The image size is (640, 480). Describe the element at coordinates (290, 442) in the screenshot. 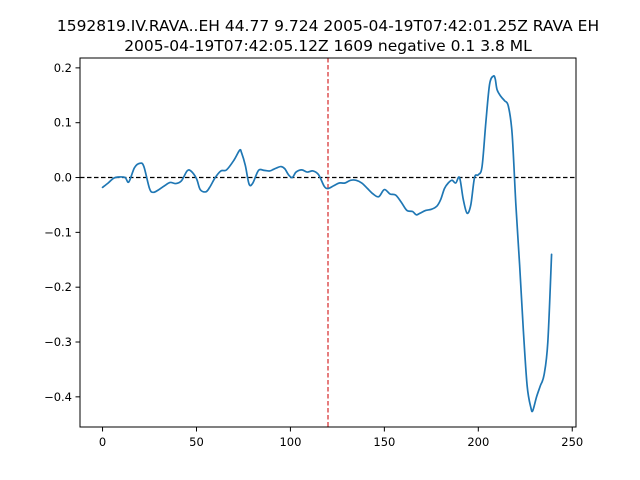

I see `x-tick-label: 100` at that location.